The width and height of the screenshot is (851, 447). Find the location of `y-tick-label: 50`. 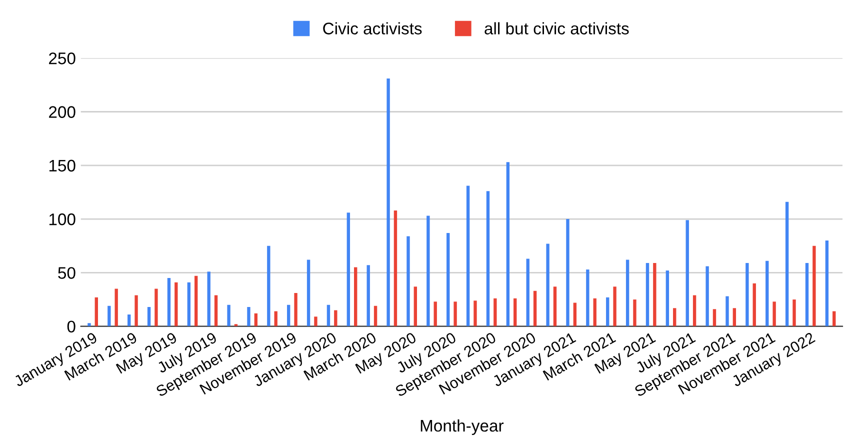

y-tick-label: 50 is located at coordinates (67, 273).